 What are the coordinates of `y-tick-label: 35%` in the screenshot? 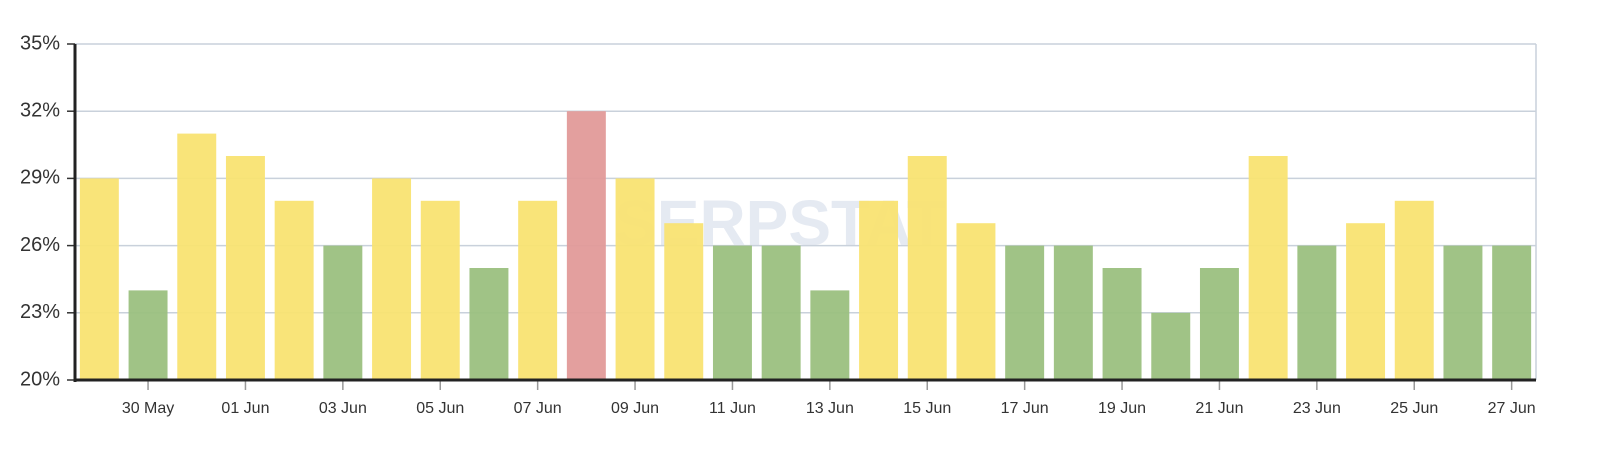 It's located at (40, 43).